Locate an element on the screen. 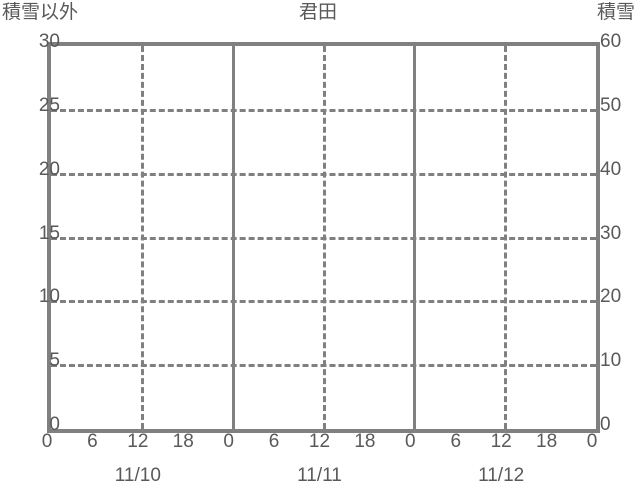  y-axis-left-tick-label: 20 is located at coordinates (49, 169).